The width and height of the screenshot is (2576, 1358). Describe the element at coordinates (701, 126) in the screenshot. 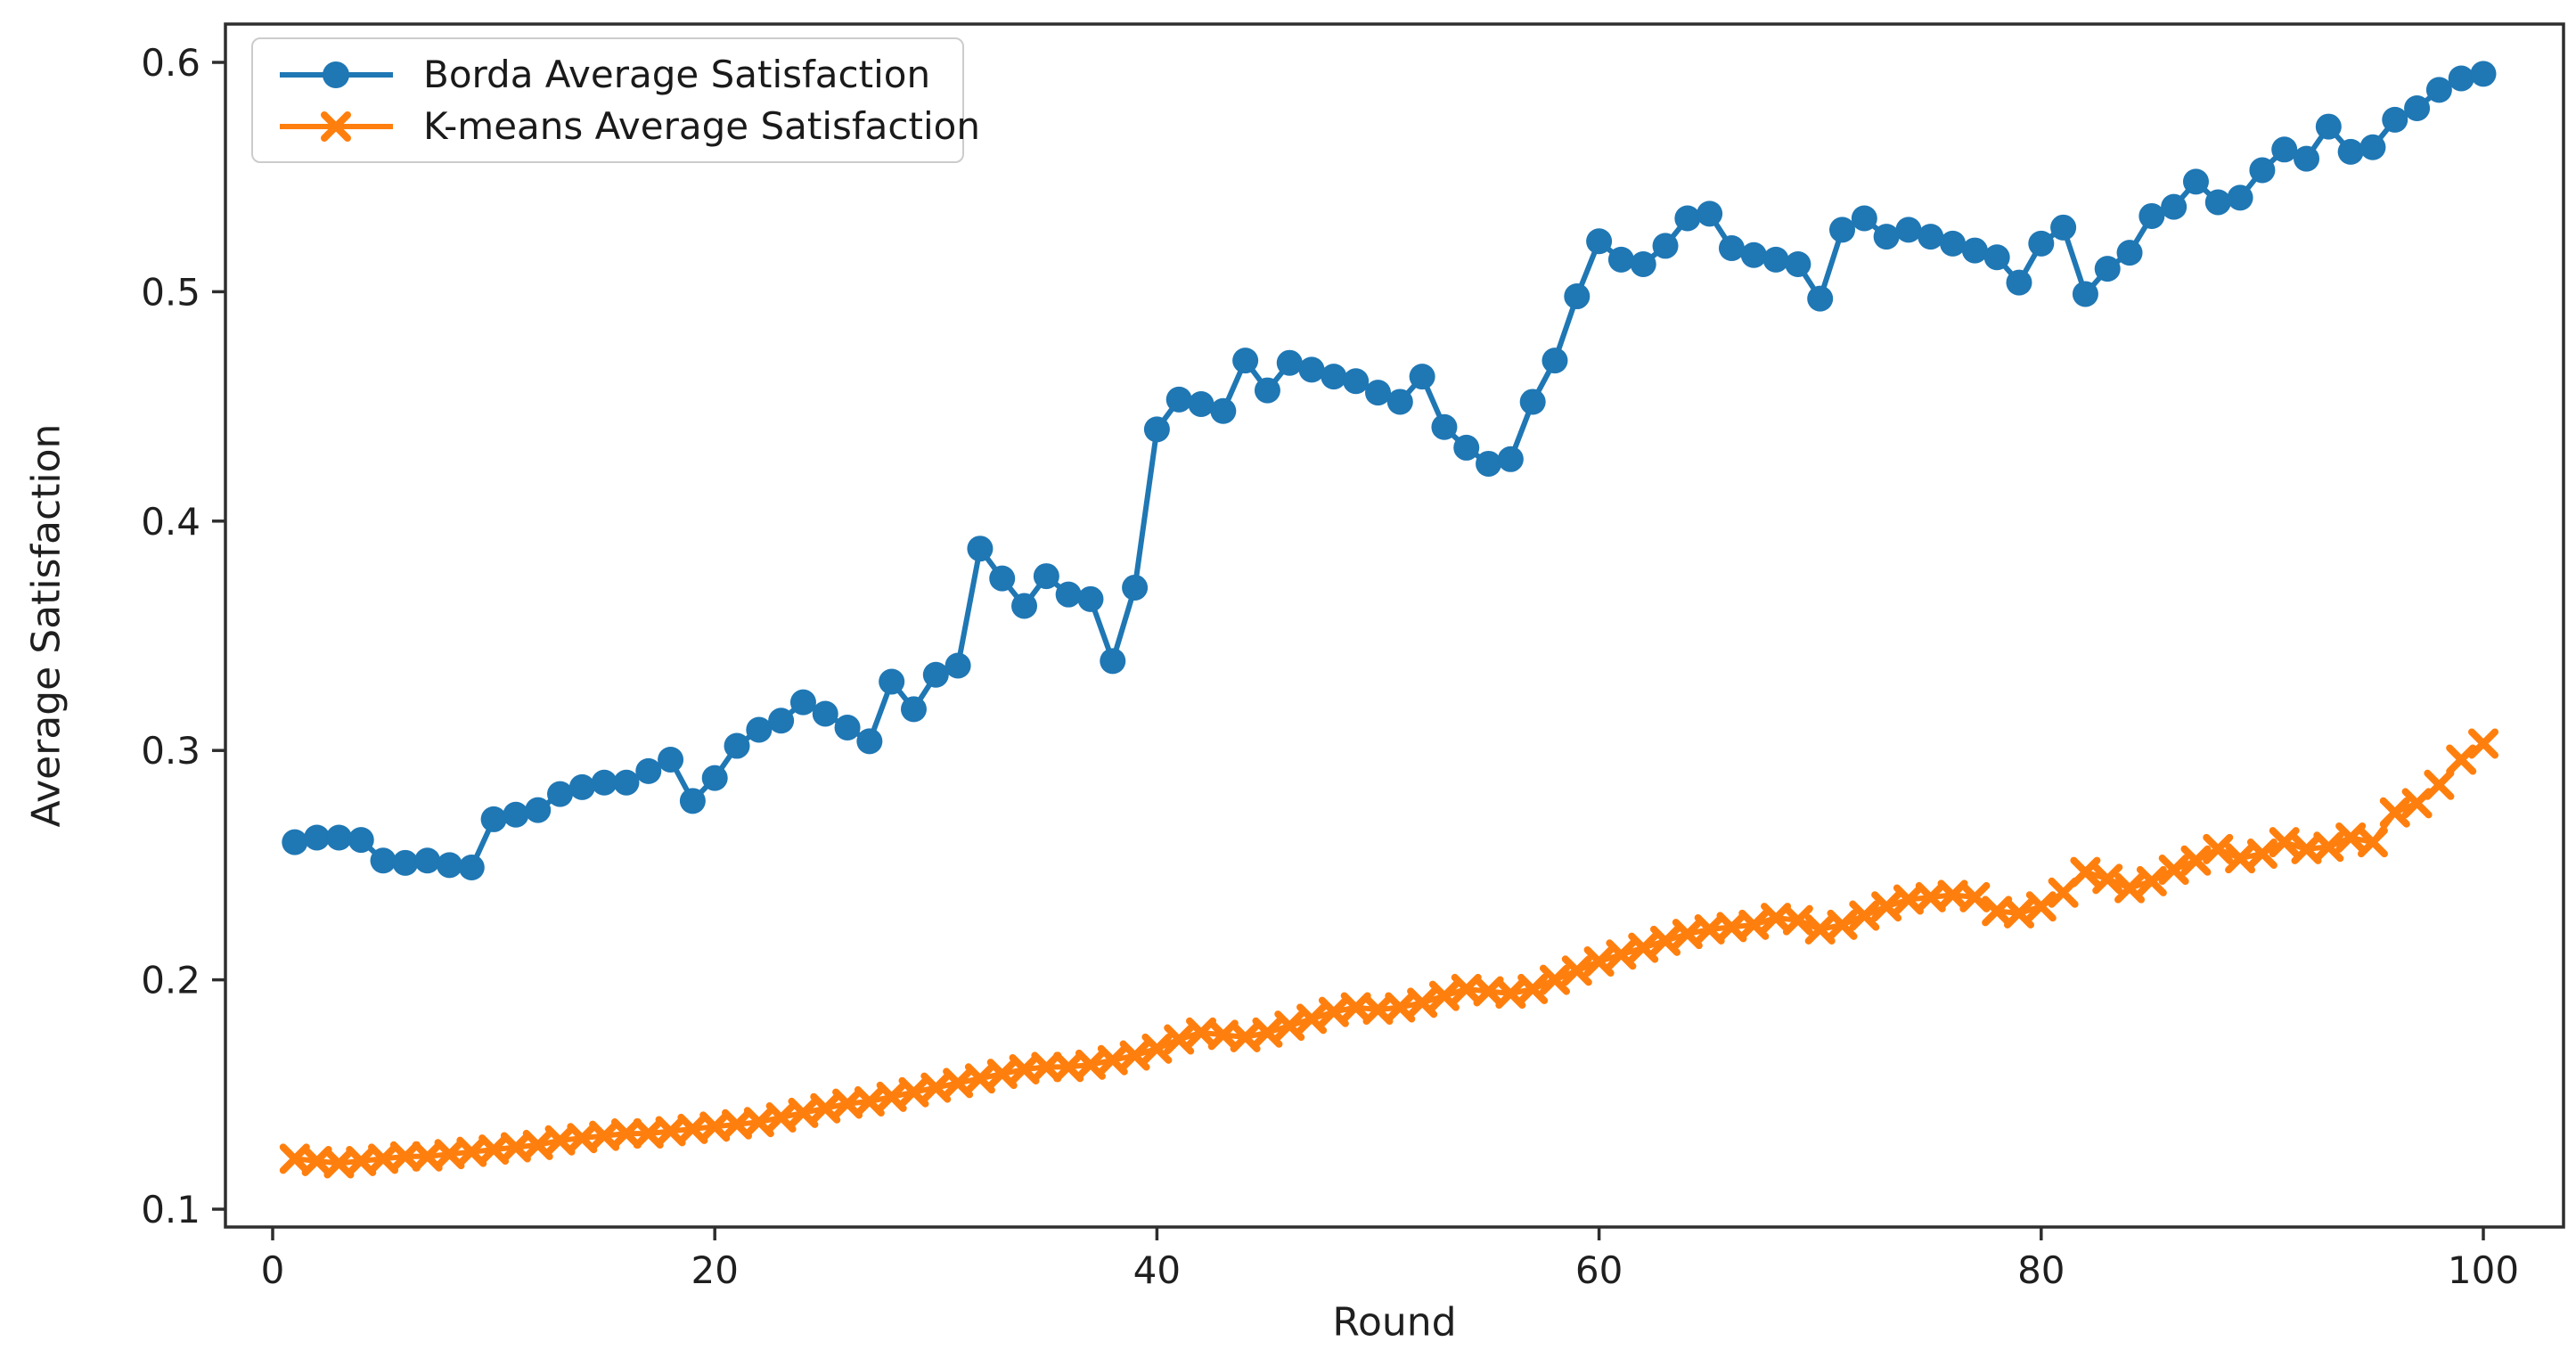

I see `legend-label-kmeans: K-means Average Satisfaction` at that location.